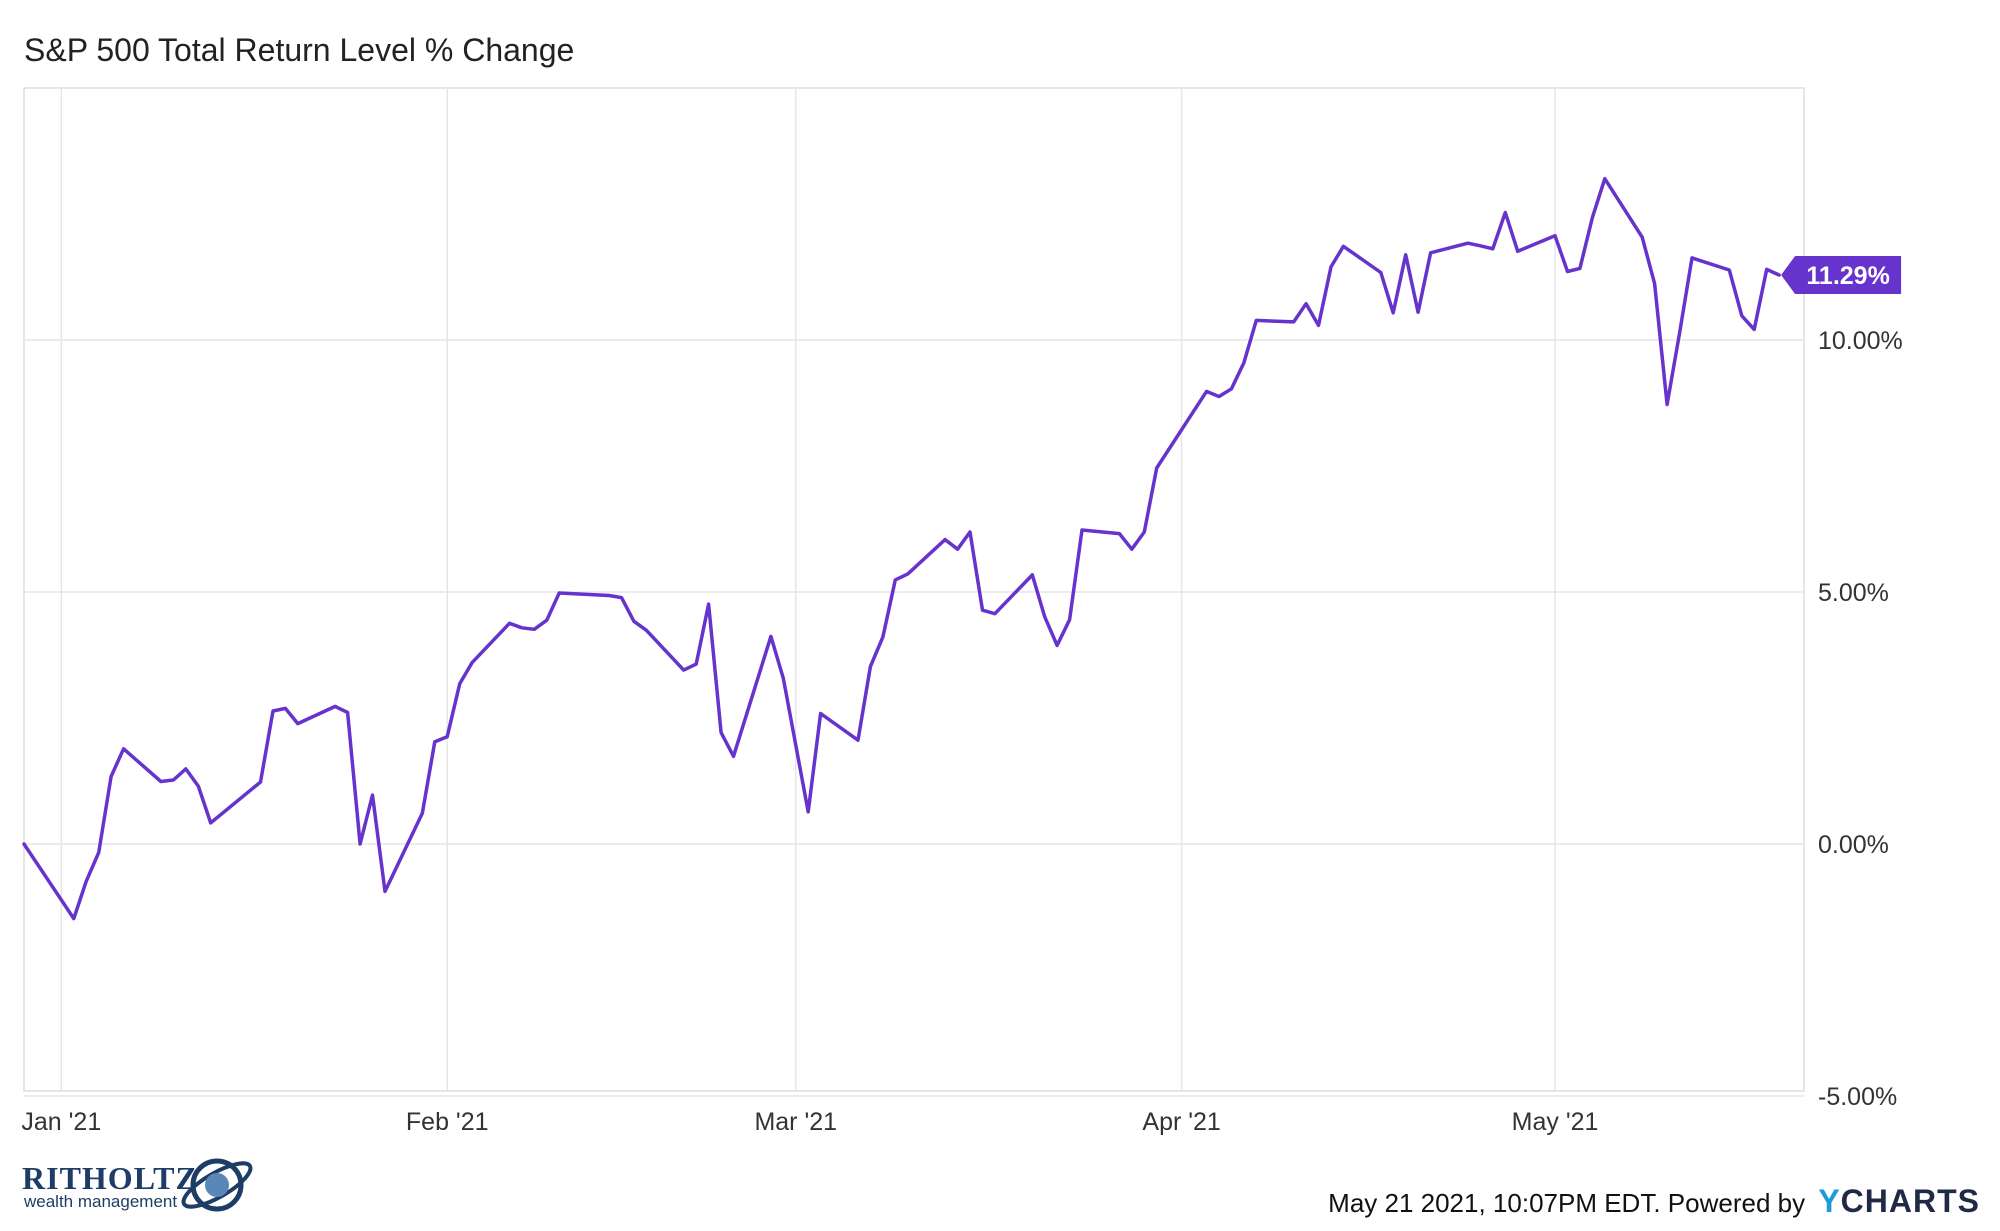 This screenshot has width=2000, height=1231. What do you see at coordinates (1829, 1201) in the screenshot?
I see `ycharts-logo-y: Y` at bounding box center [1829, 1201].